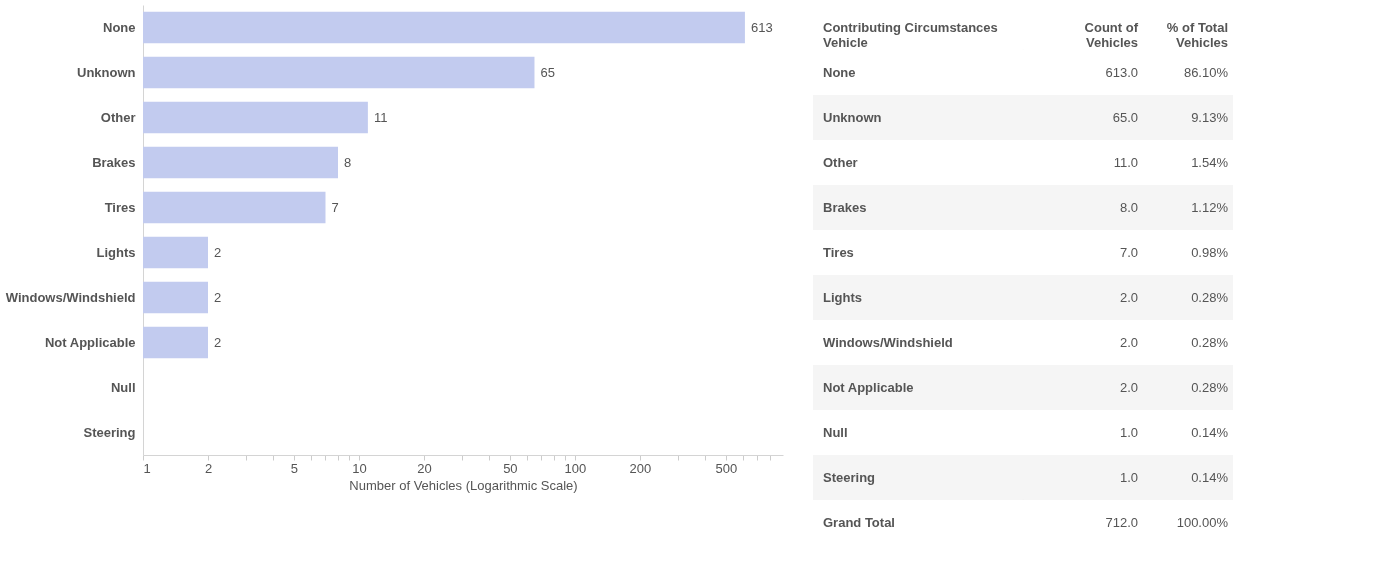 The width and height of the screenshot is (1386, 580). I want to click on data-label: 613, so click(761, 27).